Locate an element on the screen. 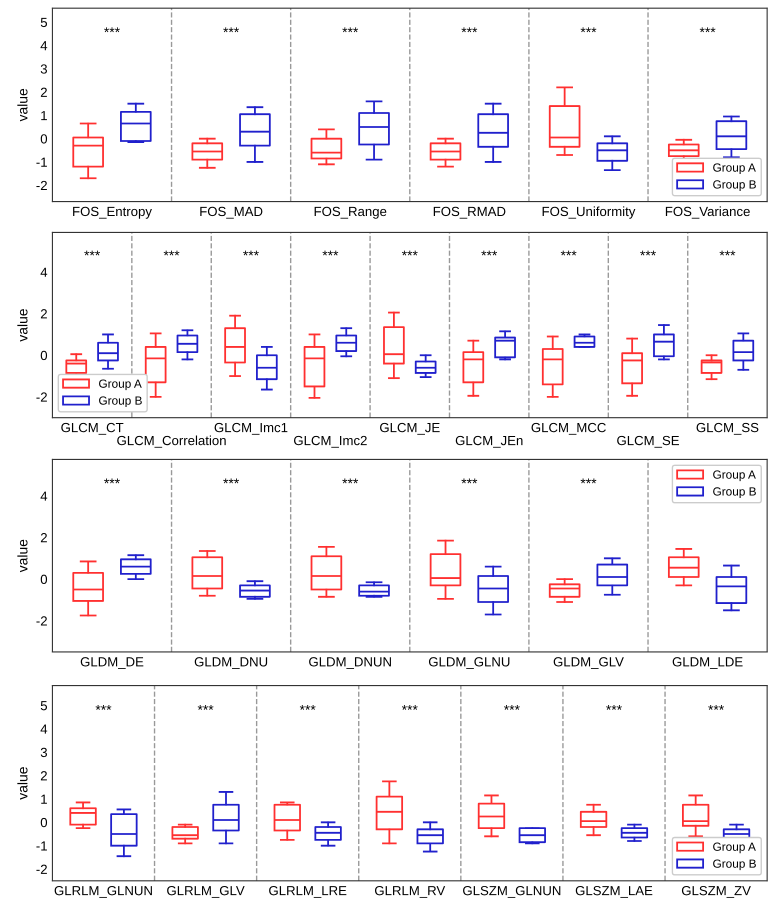 The height and width of the screenshot is (908, 771). x-tick-label: GLCM_JE is located at coordinates (410, 428).